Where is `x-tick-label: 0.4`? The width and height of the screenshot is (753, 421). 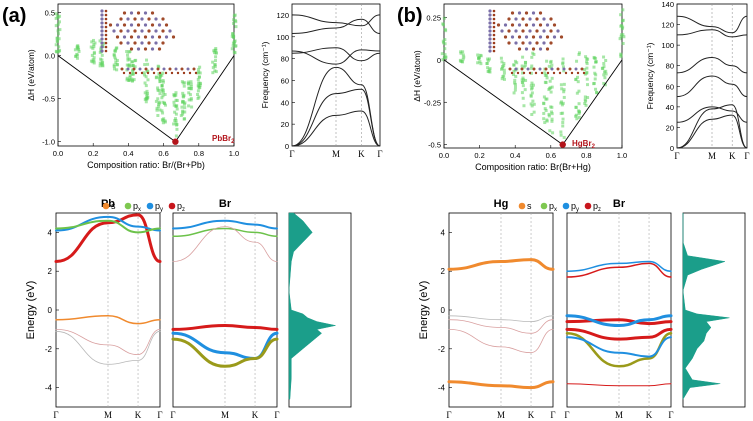 x-tick-label: 0.4 is located at coordinates (128, 153).